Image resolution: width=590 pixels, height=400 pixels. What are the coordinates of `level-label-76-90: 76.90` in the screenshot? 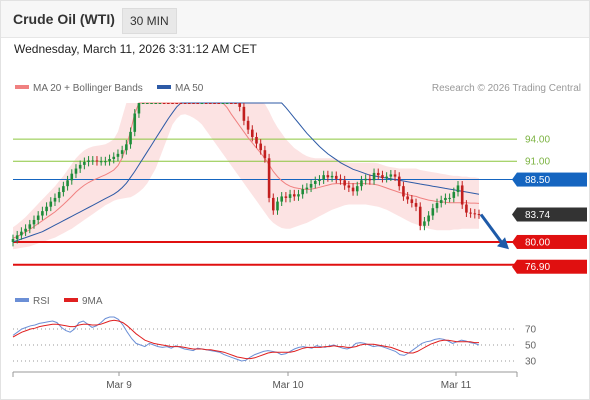 It's located at (537, 267).